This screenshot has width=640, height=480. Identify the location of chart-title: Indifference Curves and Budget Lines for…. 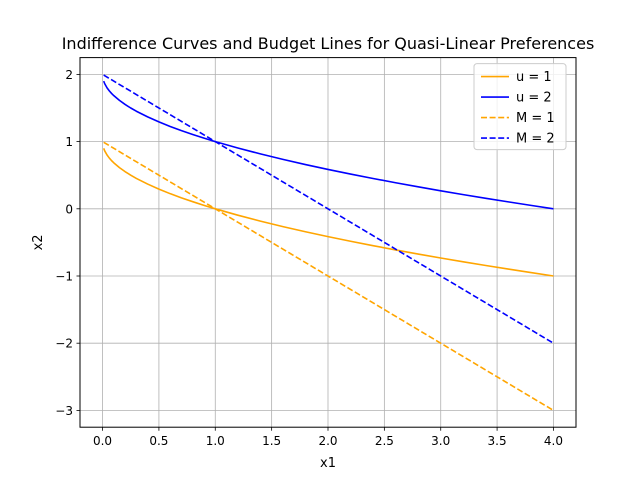
(328, 43).